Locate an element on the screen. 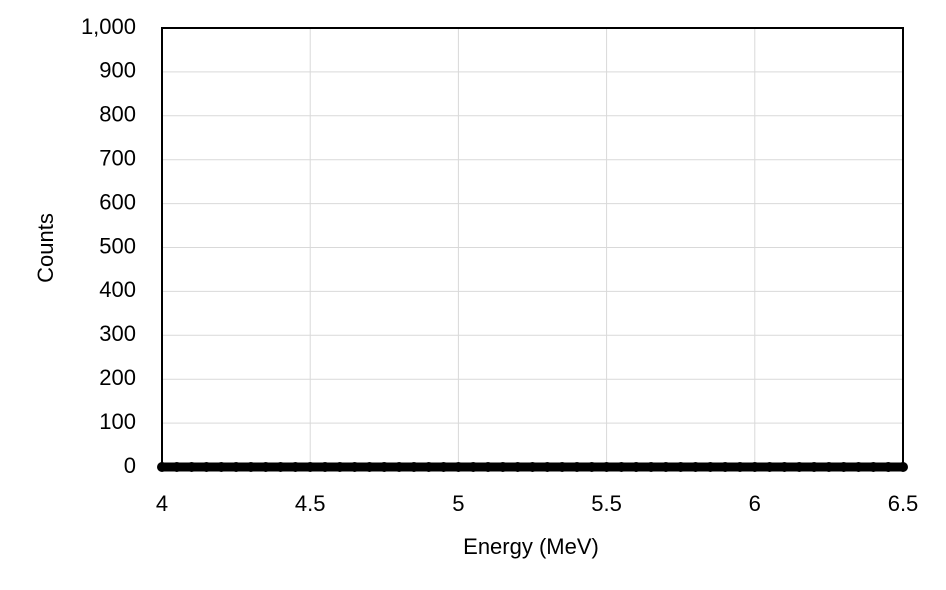 This screenshot has width=946, height=590. y-tick-label: 700 is located at coordinates (117, 158).